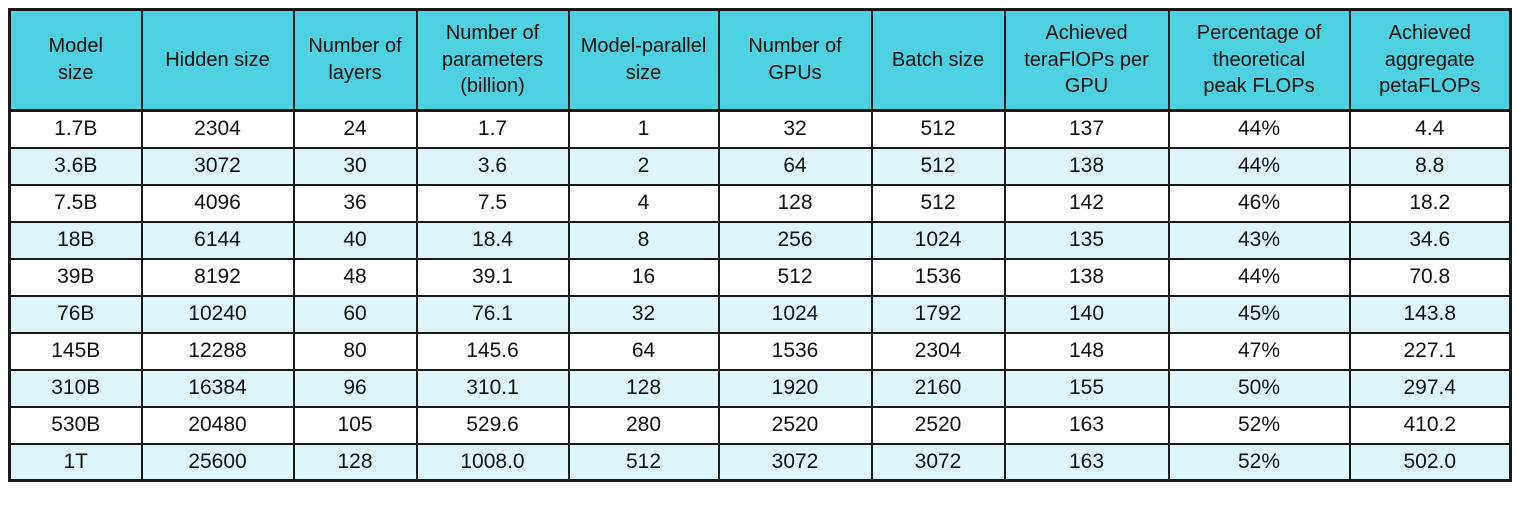 This screenshot has width=1517, height=532. Describe the element at coordinates (355, 314) in the screenshot. I see `table-cell: 60` at that location.